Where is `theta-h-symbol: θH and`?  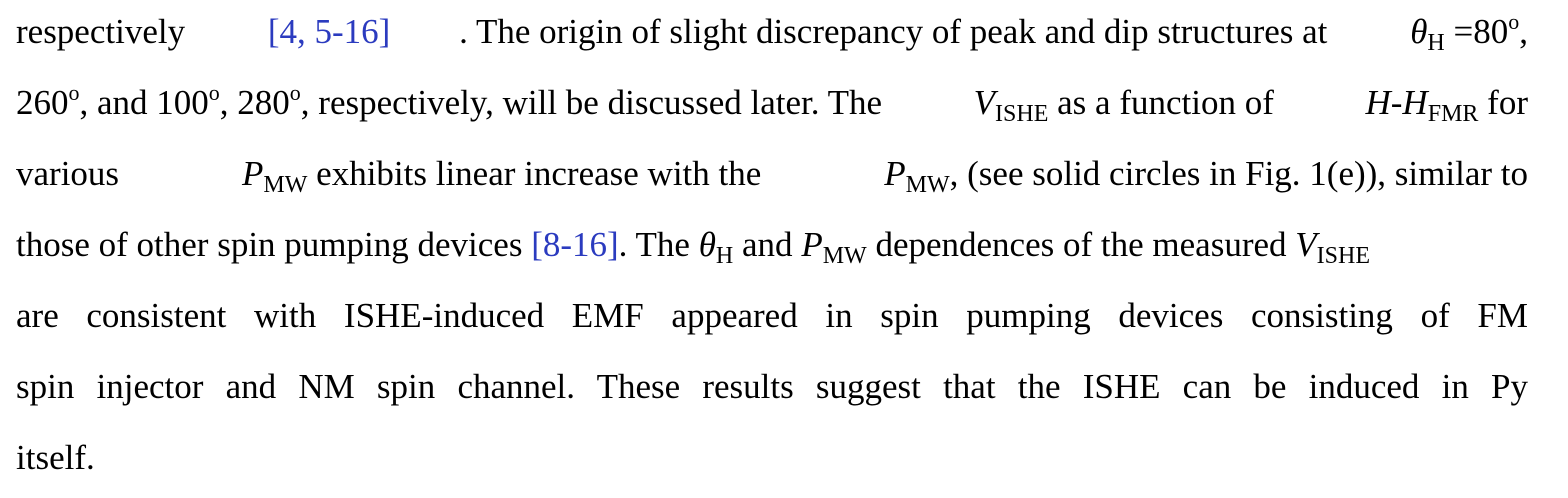 theta-h-symbol: θH and is located at coordinates (745, 247).